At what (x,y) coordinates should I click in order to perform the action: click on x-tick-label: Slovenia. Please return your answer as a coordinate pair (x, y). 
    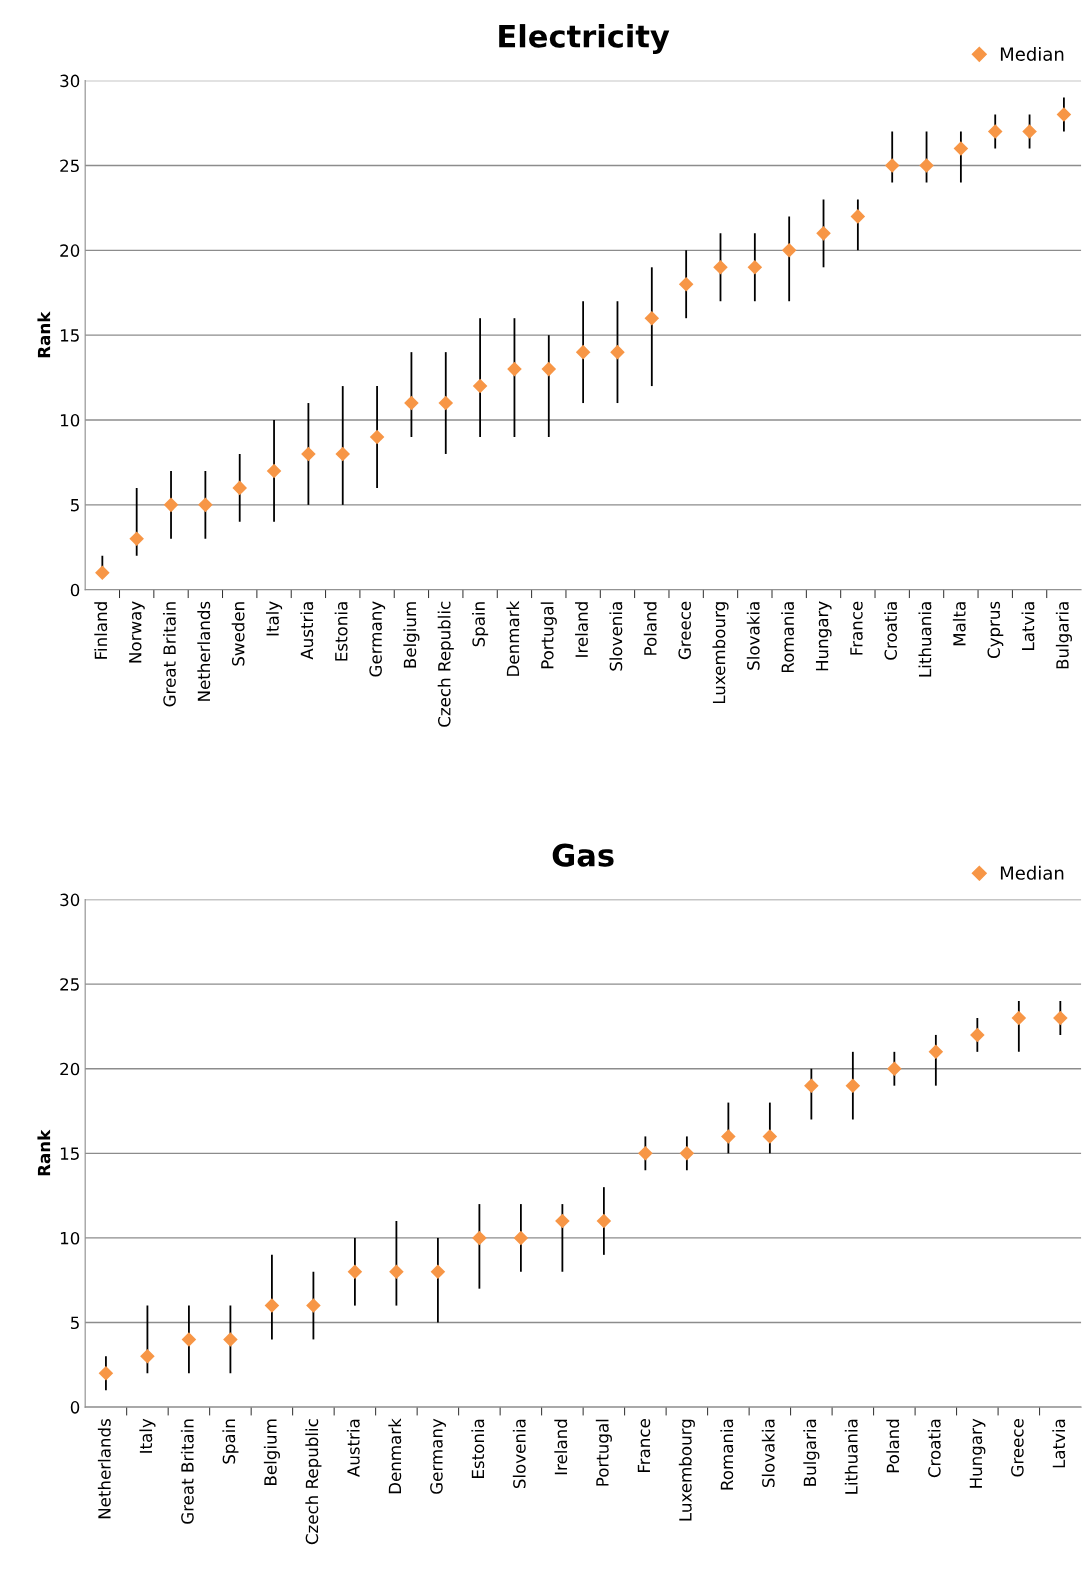
    Looking at the image, I should click on (616, 636).